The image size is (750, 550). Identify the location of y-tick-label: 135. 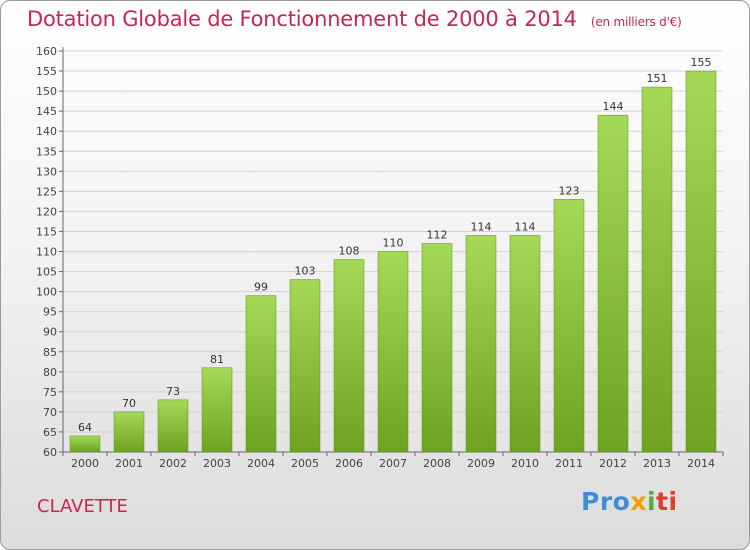
(46, 151).